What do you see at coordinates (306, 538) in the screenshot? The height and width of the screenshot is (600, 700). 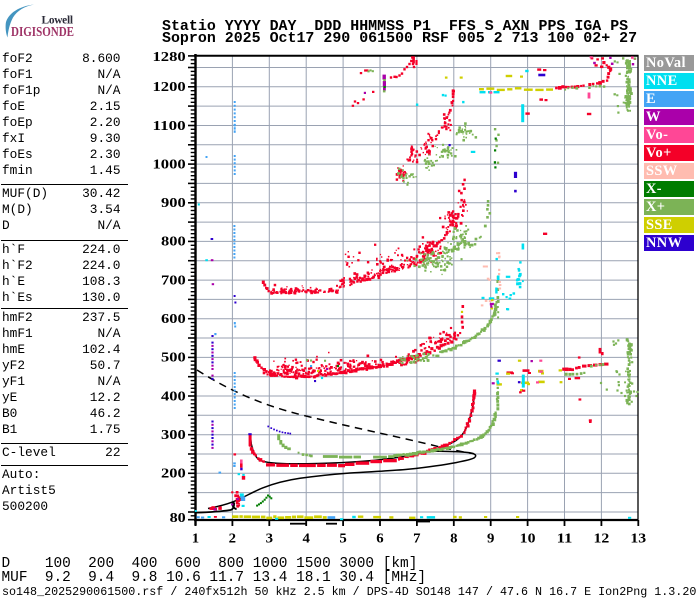 I see `svg-text: 4` at bounding box center [306, 538].